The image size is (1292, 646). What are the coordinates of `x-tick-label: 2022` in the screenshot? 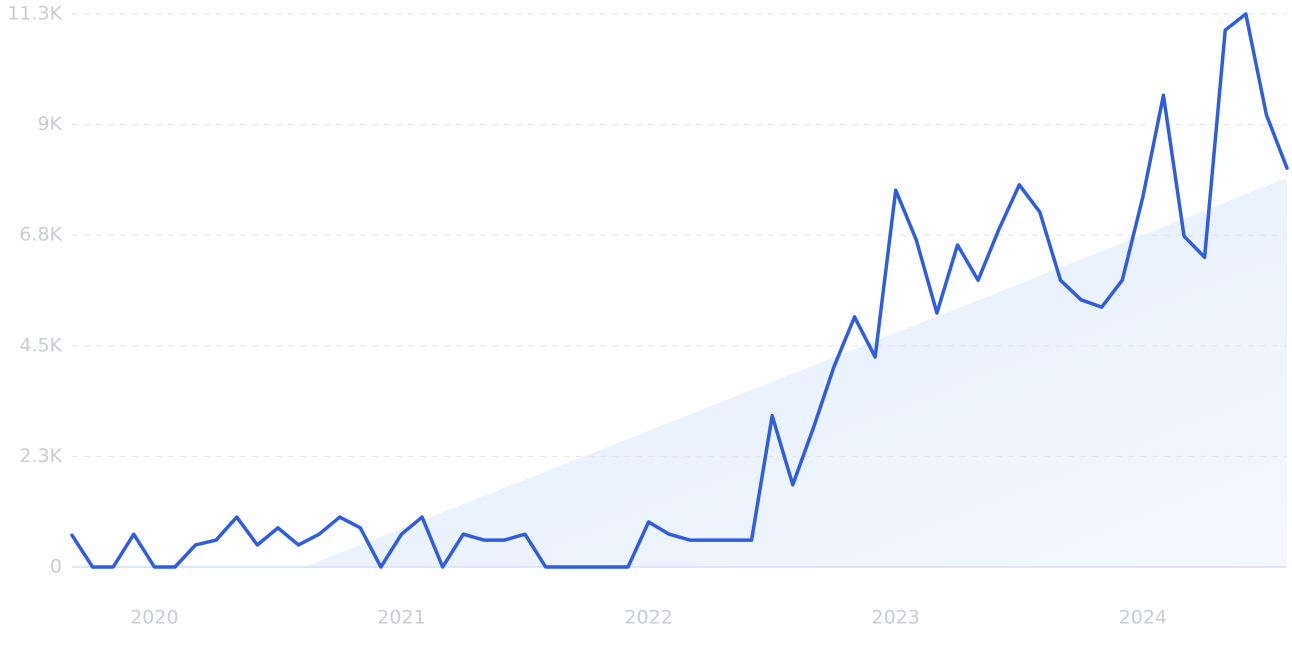 It's located at (648, 618).